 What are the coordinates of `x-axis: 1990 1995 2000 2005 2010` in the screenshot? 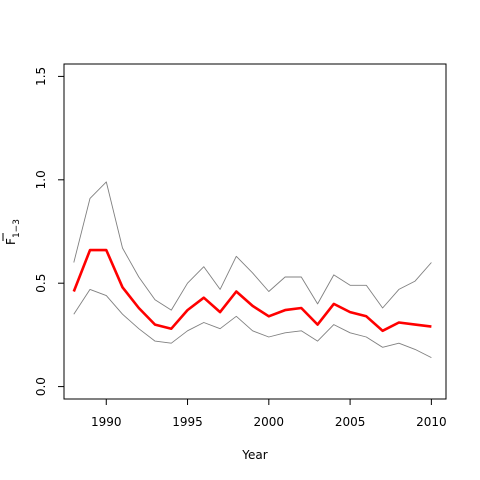 It's located at (269, 414).